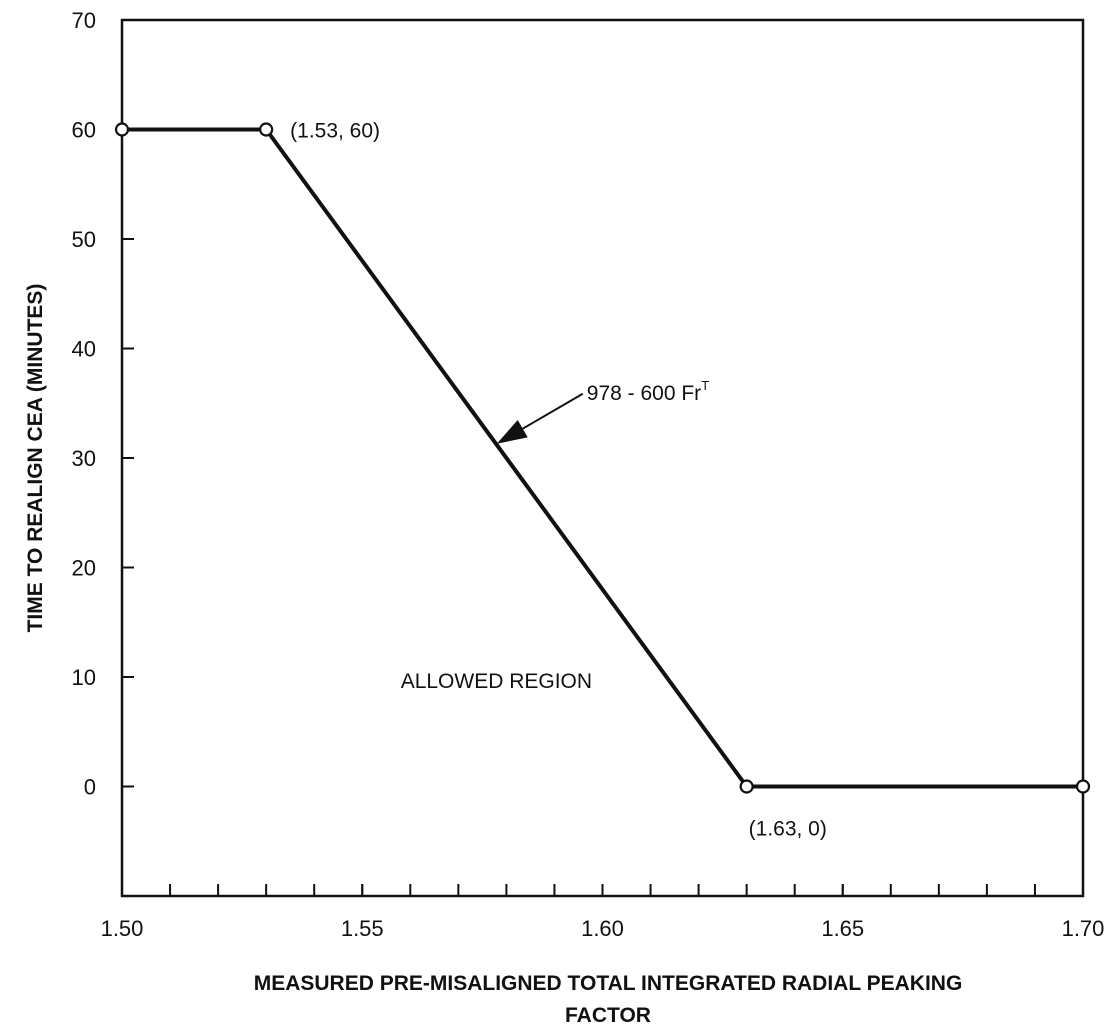 The height and width of the screenshot is (1030, 1115). What do you see at coordinates (362, 928) in the screenshot?
I see `x-tick-label: 1.55` at bounding box center [362, 928].